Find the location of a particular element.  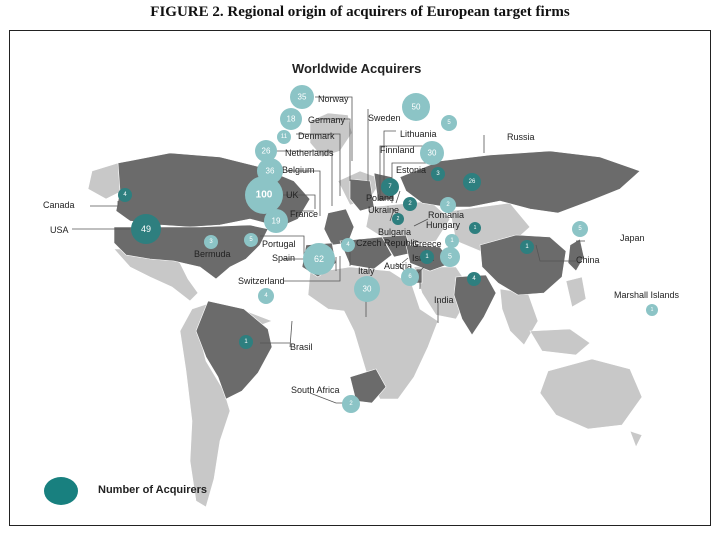

bubble-brasil: 1 is located at coordinates (246, 342).